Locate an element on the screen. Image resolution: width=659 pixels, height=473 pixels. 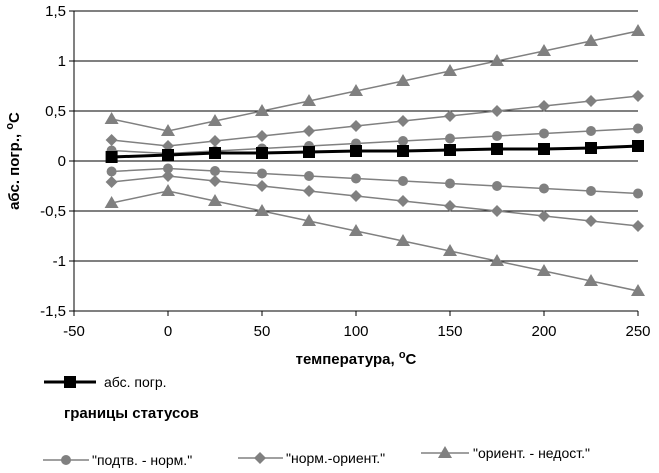
legend-item-confirmed-normal: "подтв. - норм." is located at coordinates (117, 460).